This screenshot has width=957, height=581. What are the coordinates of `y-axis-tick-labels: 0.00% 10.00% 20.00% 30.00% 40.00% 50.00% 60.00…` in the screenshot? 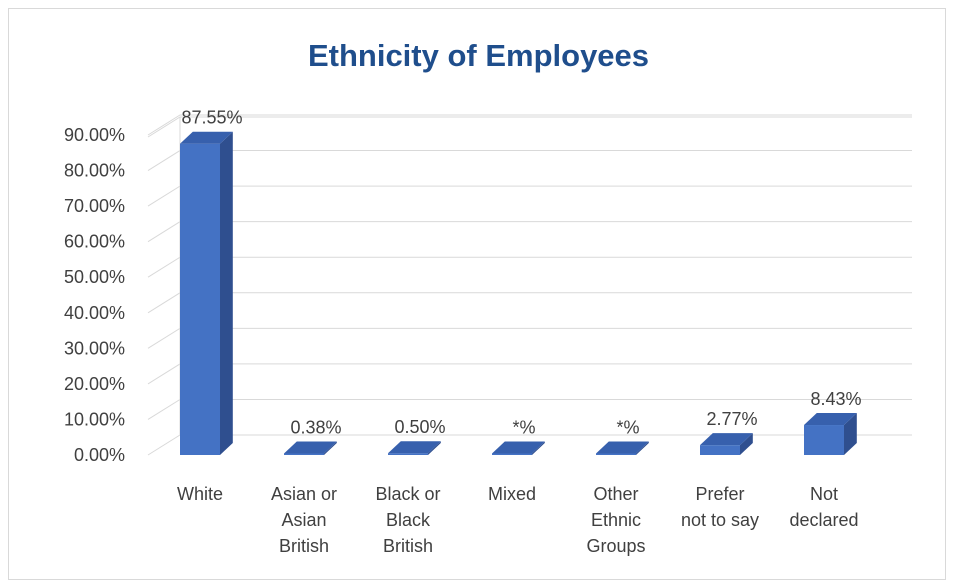 It's located at (94, 295).